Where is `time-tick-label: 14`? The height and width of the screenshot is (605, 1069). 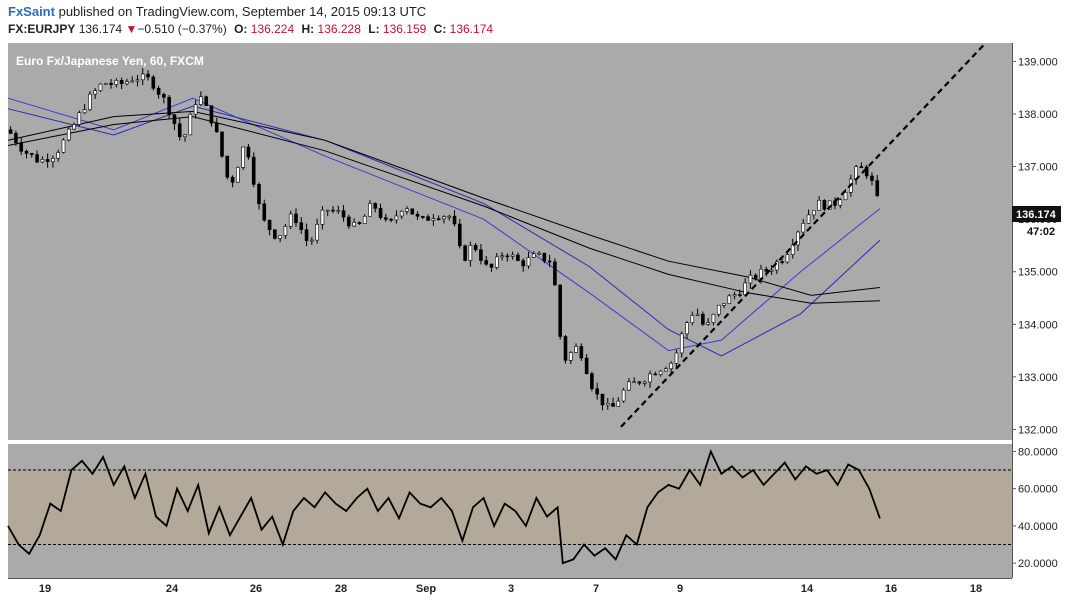
time-tick-label: 14 is located at coordinates (807, 589).